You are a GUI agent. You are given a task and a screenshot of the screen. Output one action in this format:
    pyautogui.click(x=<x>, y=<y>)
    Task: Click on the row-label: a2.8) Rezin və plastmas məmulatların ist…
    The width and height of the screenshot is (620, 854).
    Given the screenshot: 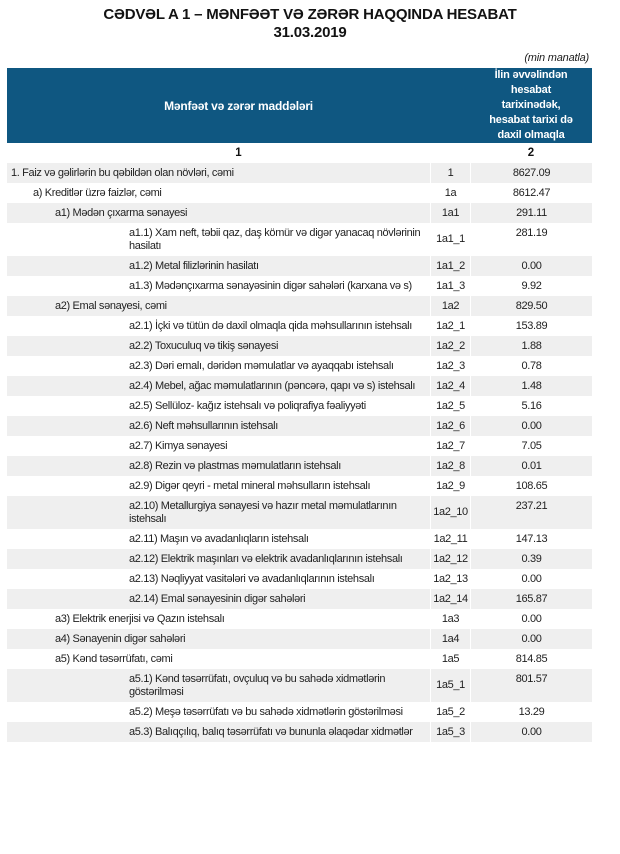 What is the action you would take?
    pyautogui.click(x=235, y=465)
    